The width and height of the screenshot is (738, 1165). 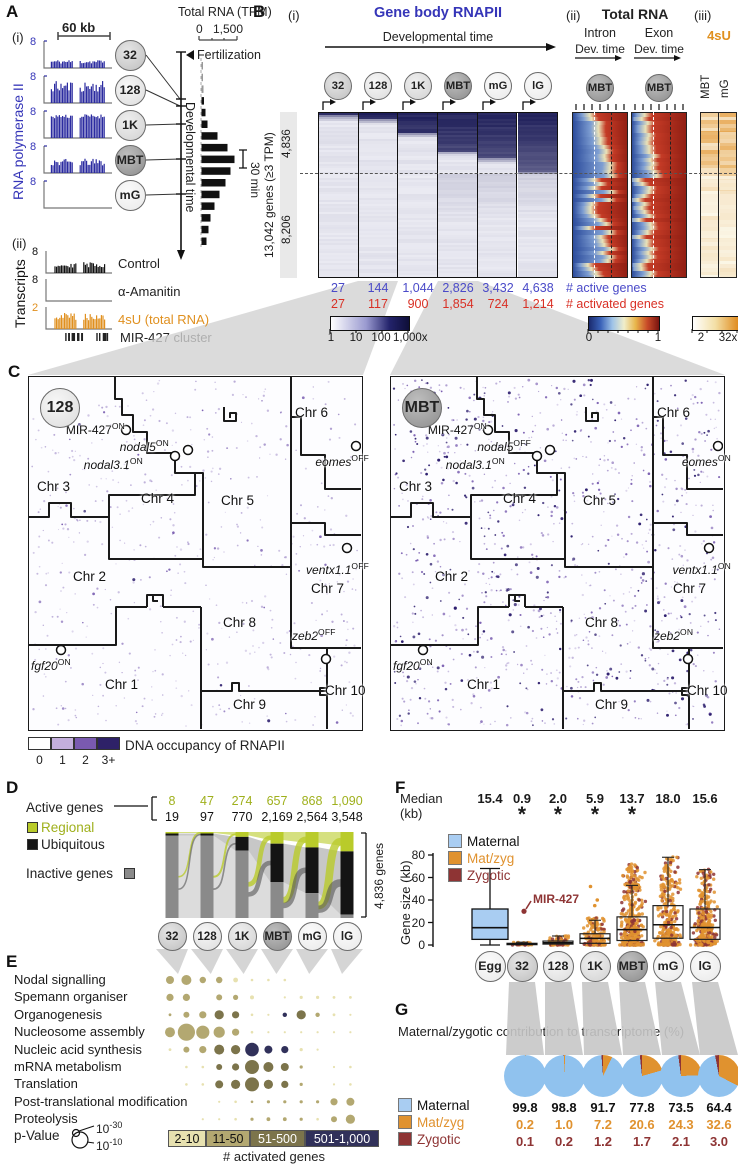 I want to click on track-ii-ymax-2: 2, so click(x=35, y=308).